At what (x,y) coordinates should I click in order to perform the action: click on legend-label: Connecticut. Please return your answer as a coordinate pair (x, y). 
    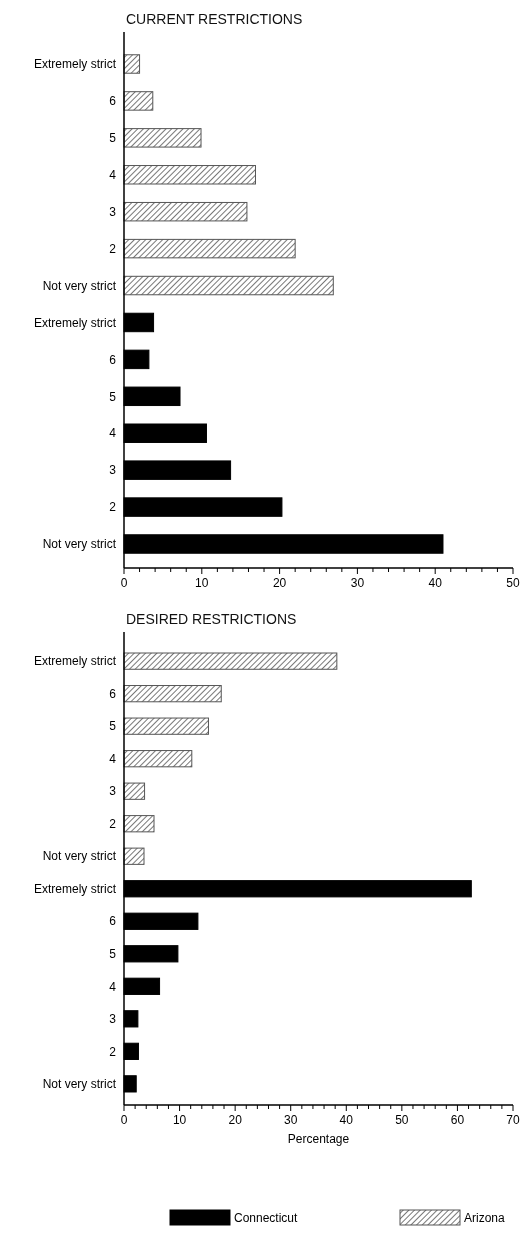
    Looking at the image, I should click on (266, 1218).